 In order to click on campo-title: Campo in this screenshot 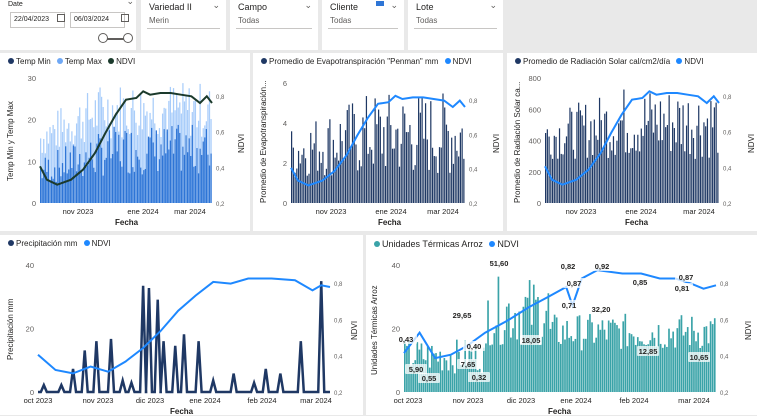, I will do `click(253, 7)`.